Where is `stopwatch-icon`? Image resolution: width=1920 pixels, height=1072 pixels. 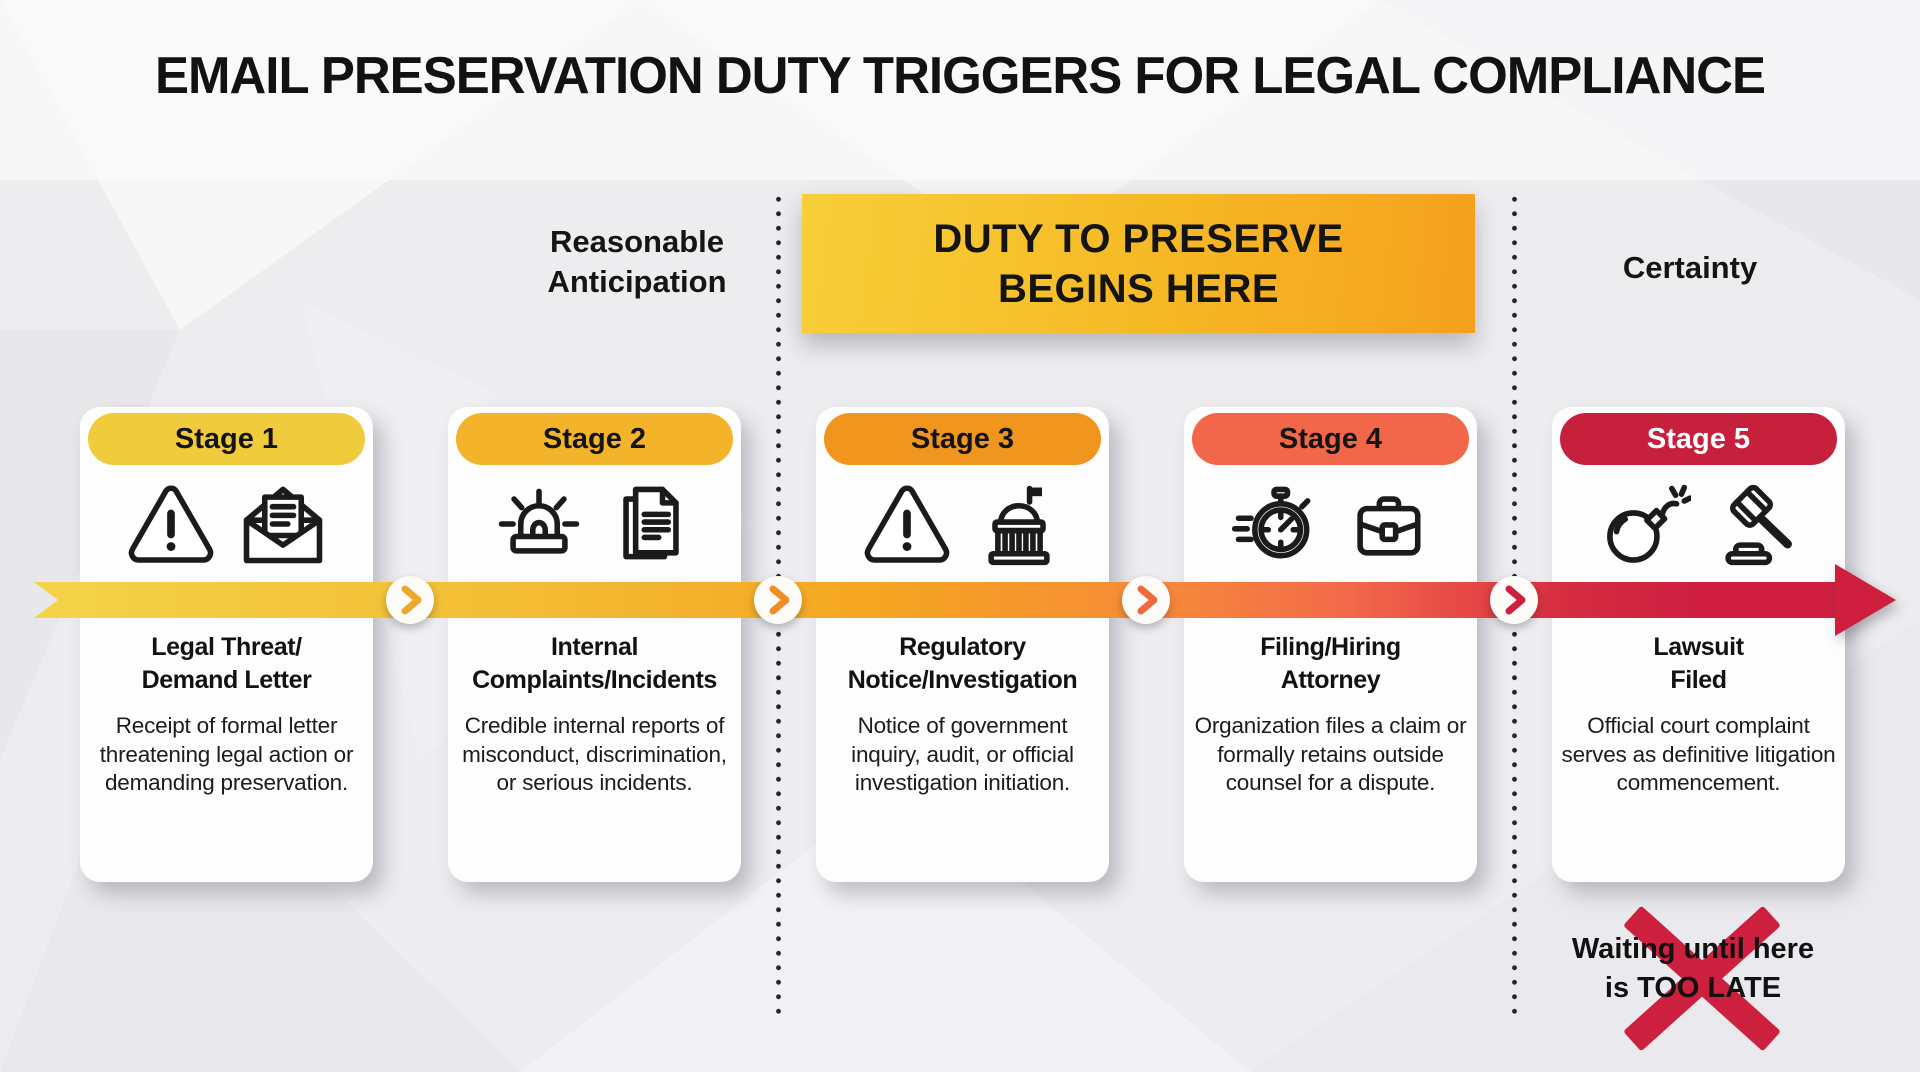 stopwatch-icon is located at coordinates (1270, 522).